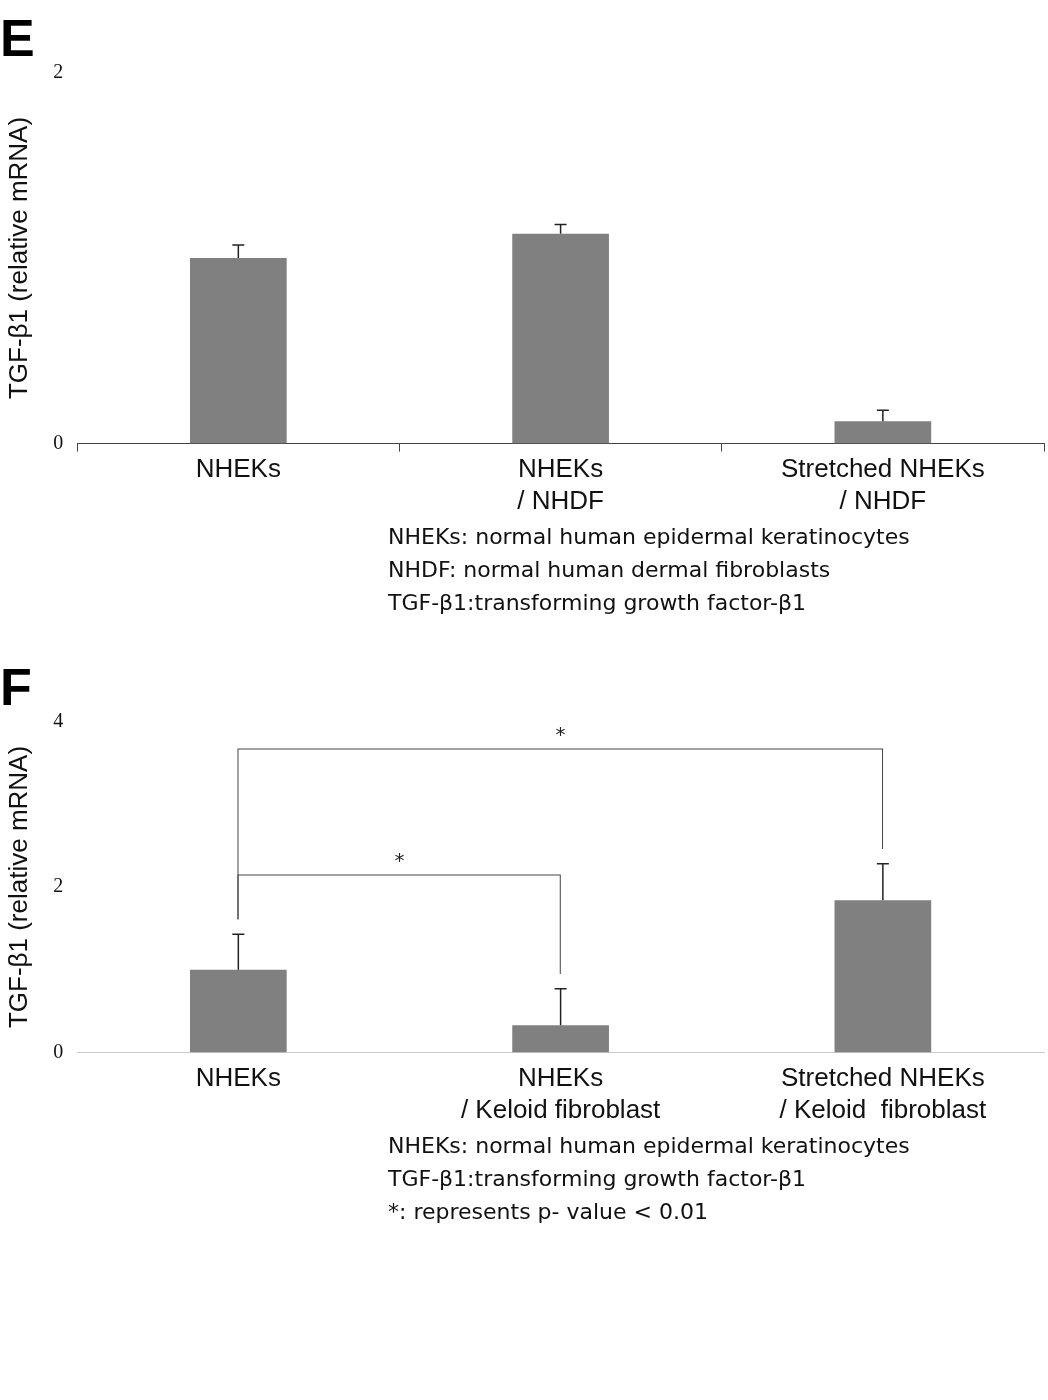 The width and height of the screenshot is (1048, 1400). What do you see at coordinates (883, 1093) in the screenshot?
I see `x-tick-label: Stretched NHEKs / Keloid fibroblast` at bounding box center [883, 1093].